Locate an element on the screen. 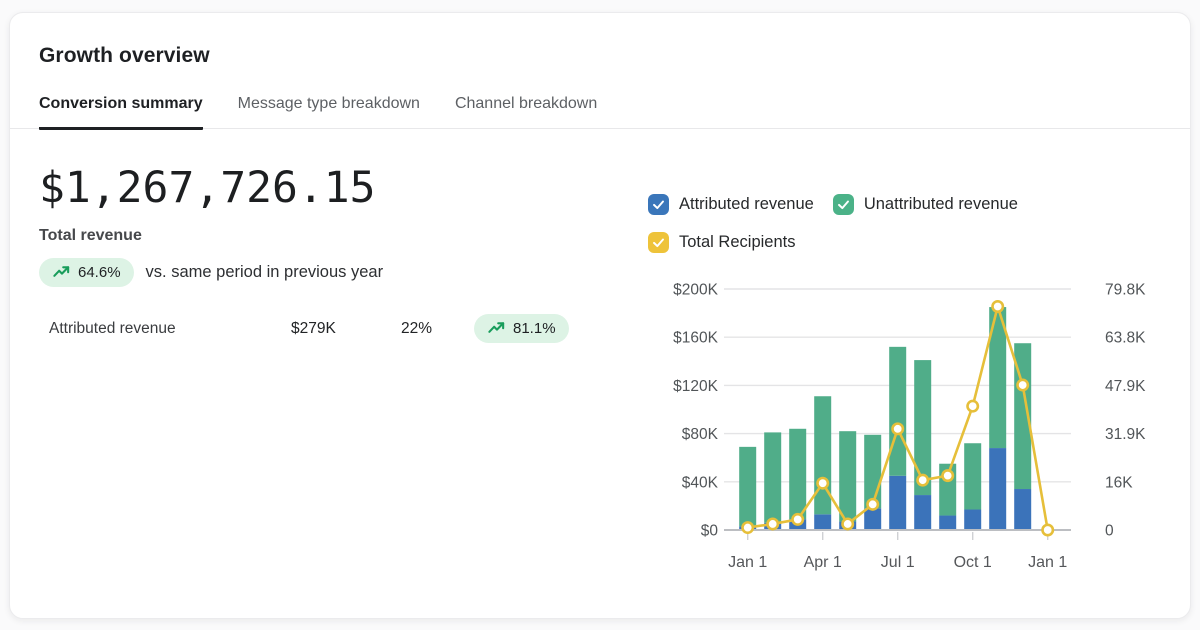 The height and width of the screenshot is (630, 1200). svg-text: 63.8K is located at coordinates (1125, 338).